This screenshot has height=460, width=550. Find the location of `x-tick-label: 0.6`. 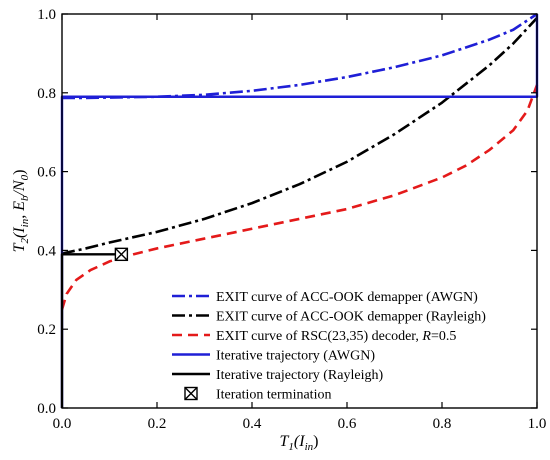

x-tick-label: 0.6 is located at coordinates (347, 424).